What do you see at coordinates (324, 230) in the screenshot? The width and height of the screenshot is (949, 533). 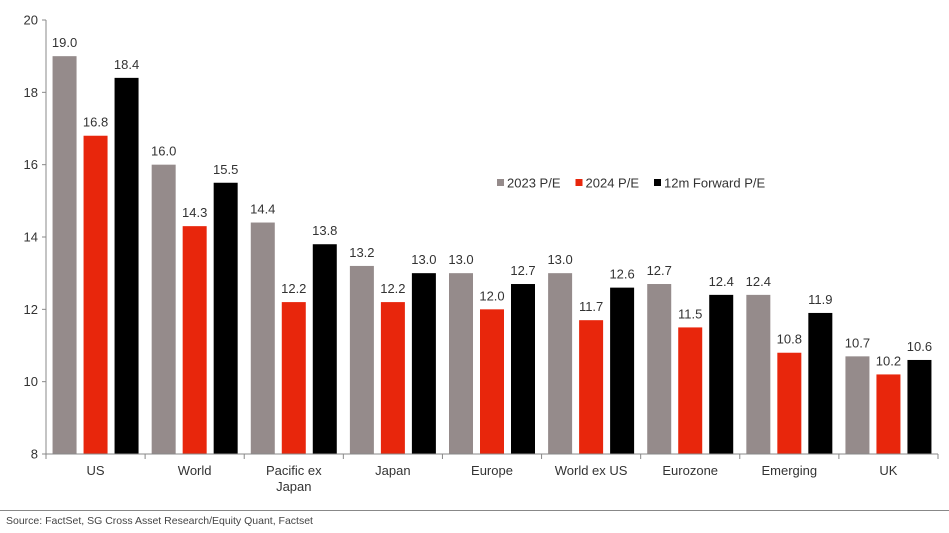 I see `data-label: 13.8` at bounding box center [324, 230].